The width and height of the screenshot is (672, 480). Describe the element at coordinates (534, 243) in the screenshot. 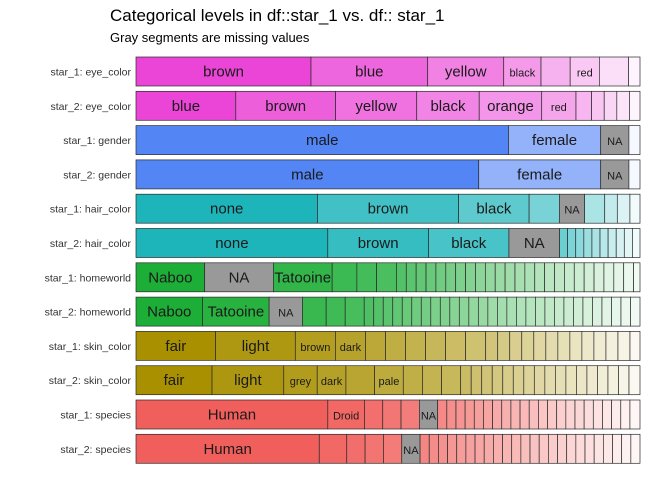

I see `bar-segment-missing` at that location.